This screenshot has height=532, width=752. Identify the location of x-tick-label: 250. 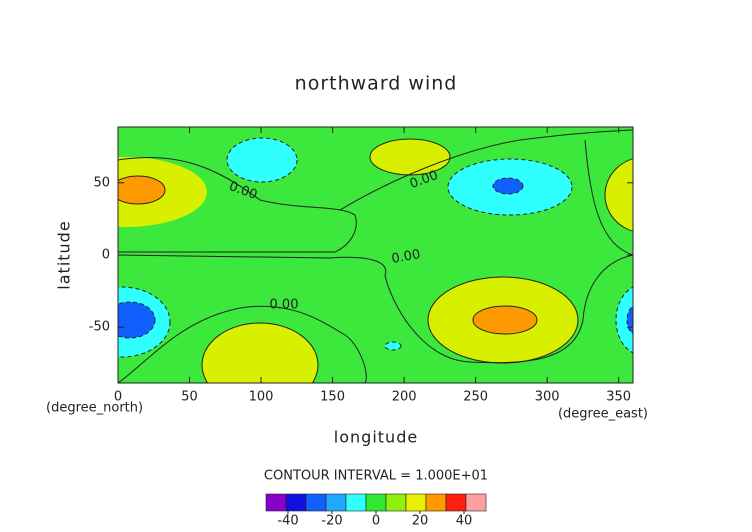
(475, 397).